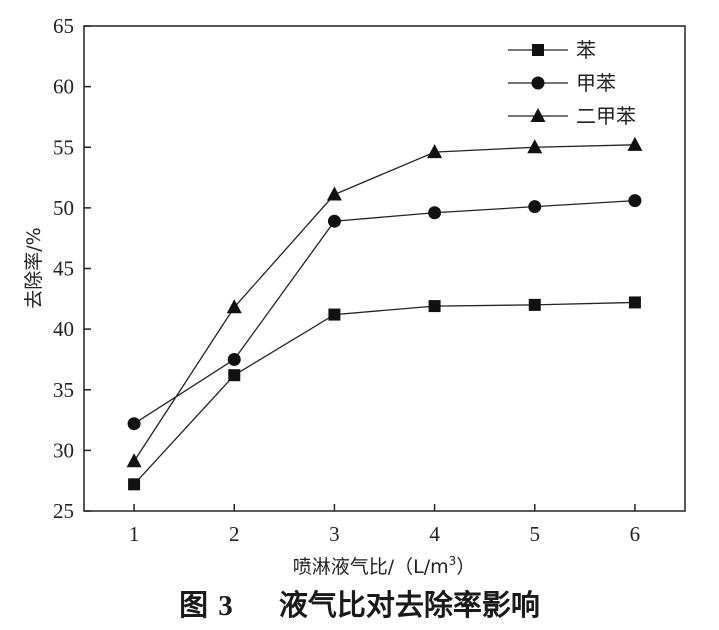  What do you see at coordinates (63, 450) in the screenshot?
I see `y-tick-label: 30` at bounding box center [63, 450].